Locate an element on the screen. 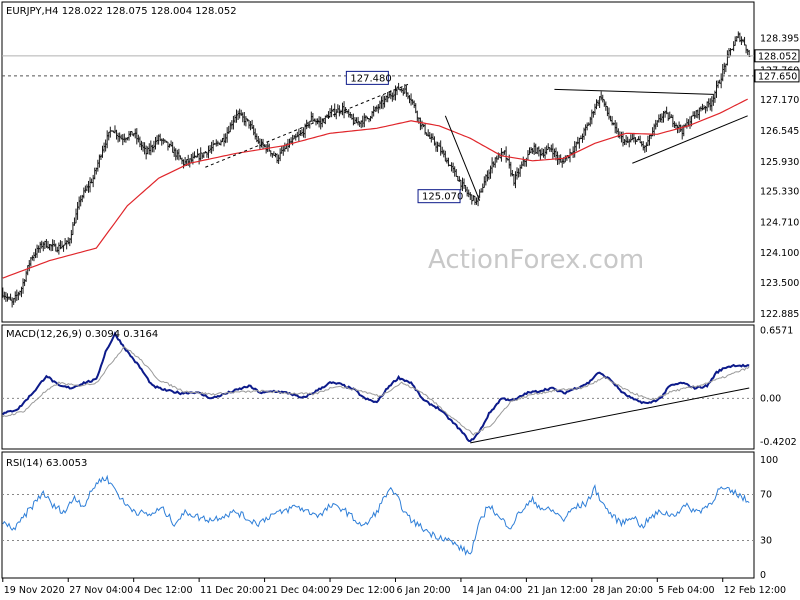  x-tick-label: 29 Dec 12:00 is located at coordinates (363, 590).